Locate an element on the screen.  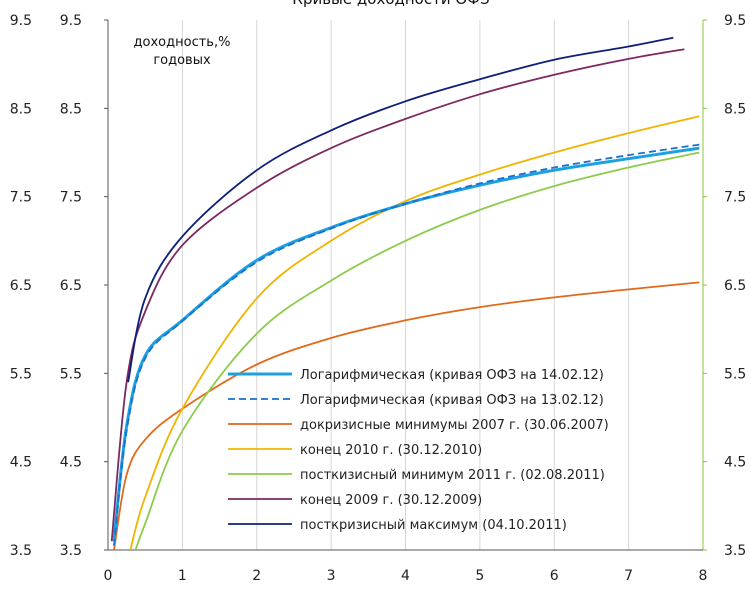
y-tick-label-left: 8.5 is located at coordinates (71, 109).